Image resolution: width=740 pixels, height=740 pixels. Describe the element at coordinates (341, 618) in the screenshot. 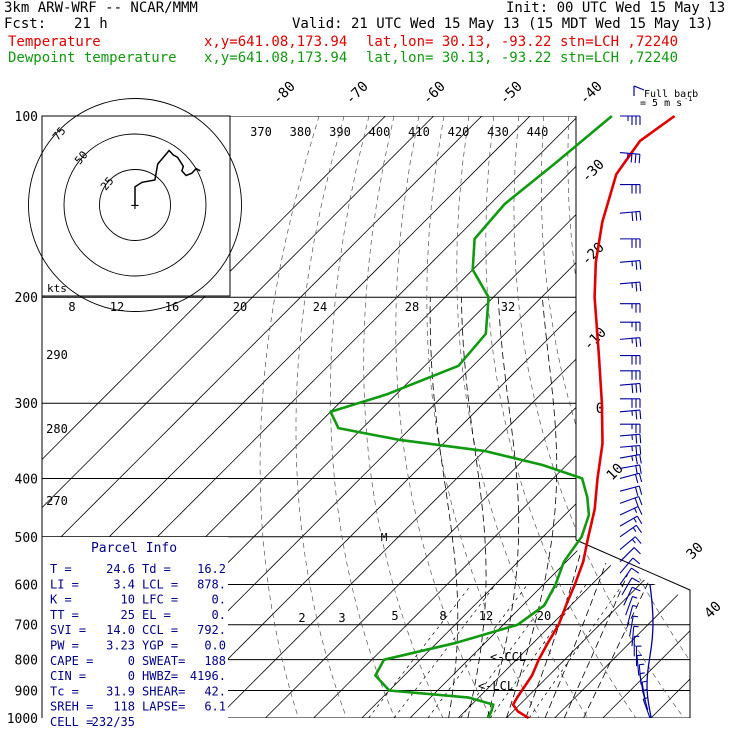

I see `mixing-ratio-label: 3` at that location.